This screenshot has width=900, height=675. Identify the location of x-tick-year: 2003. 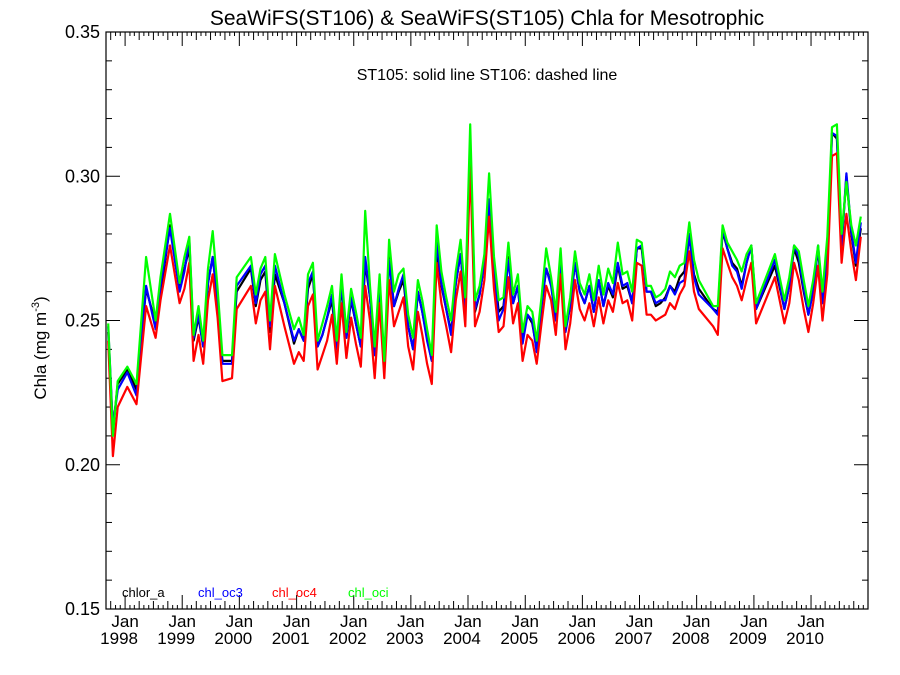
(405, 638).